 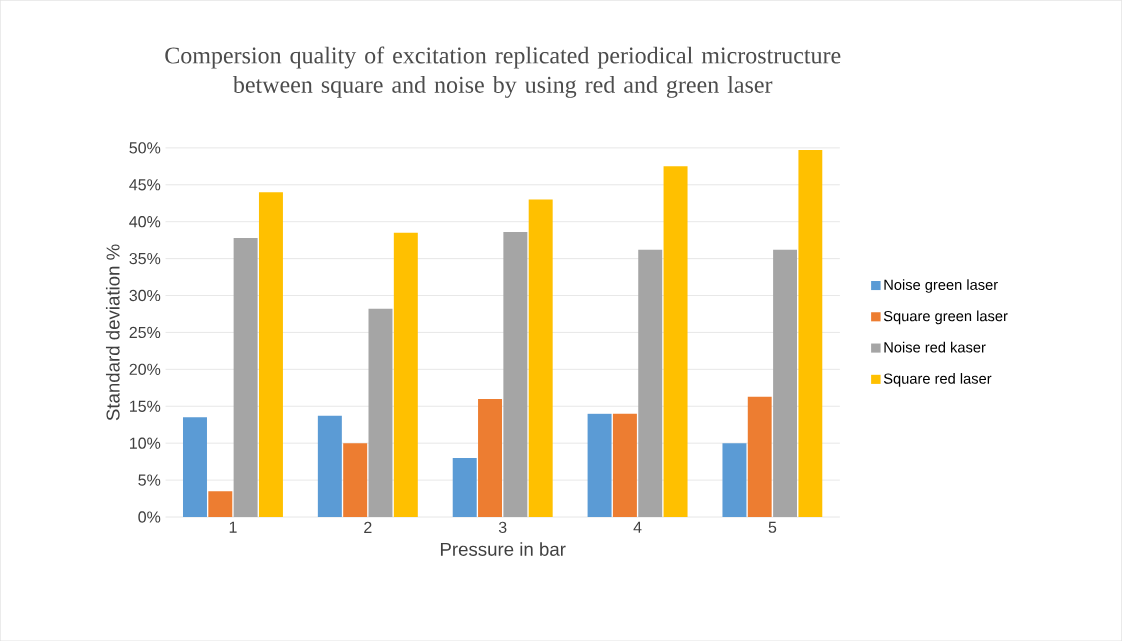 What do you see at coordinates (145, 295) in the screenshot?
I see `y-tick-label: 30%` at bounding box center [145, 295].